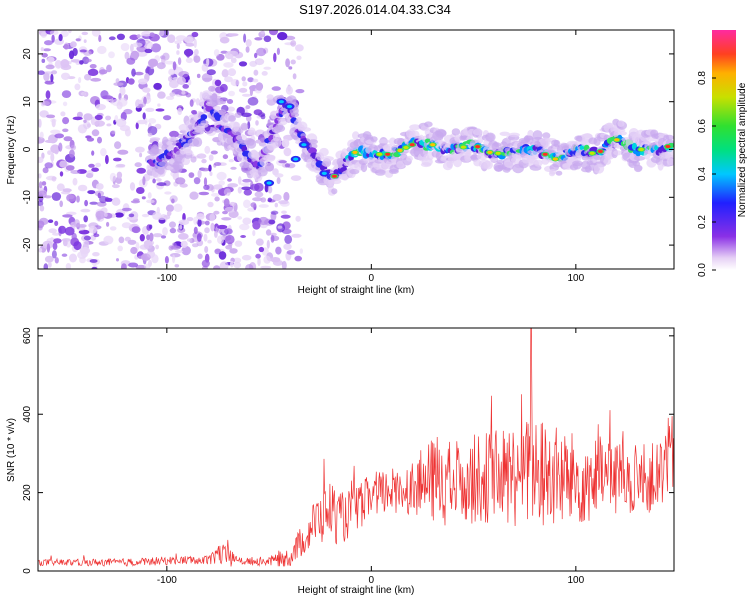 The height and width of the screenshot is (600, 750). I want to click on snr-y-tick-label: 200, so click(27, 492).